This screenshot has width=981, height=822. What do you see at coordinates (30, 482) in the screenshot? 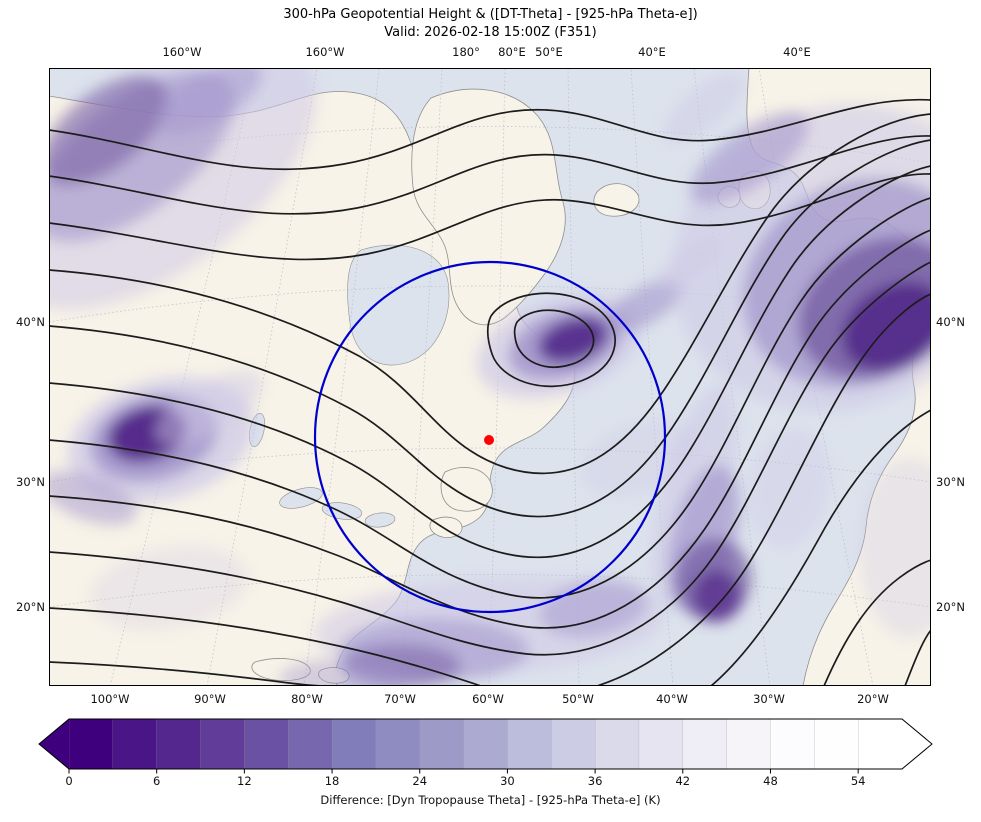
I see `left-axis-tick-label: 30°N` at bounding box center [30, 482].